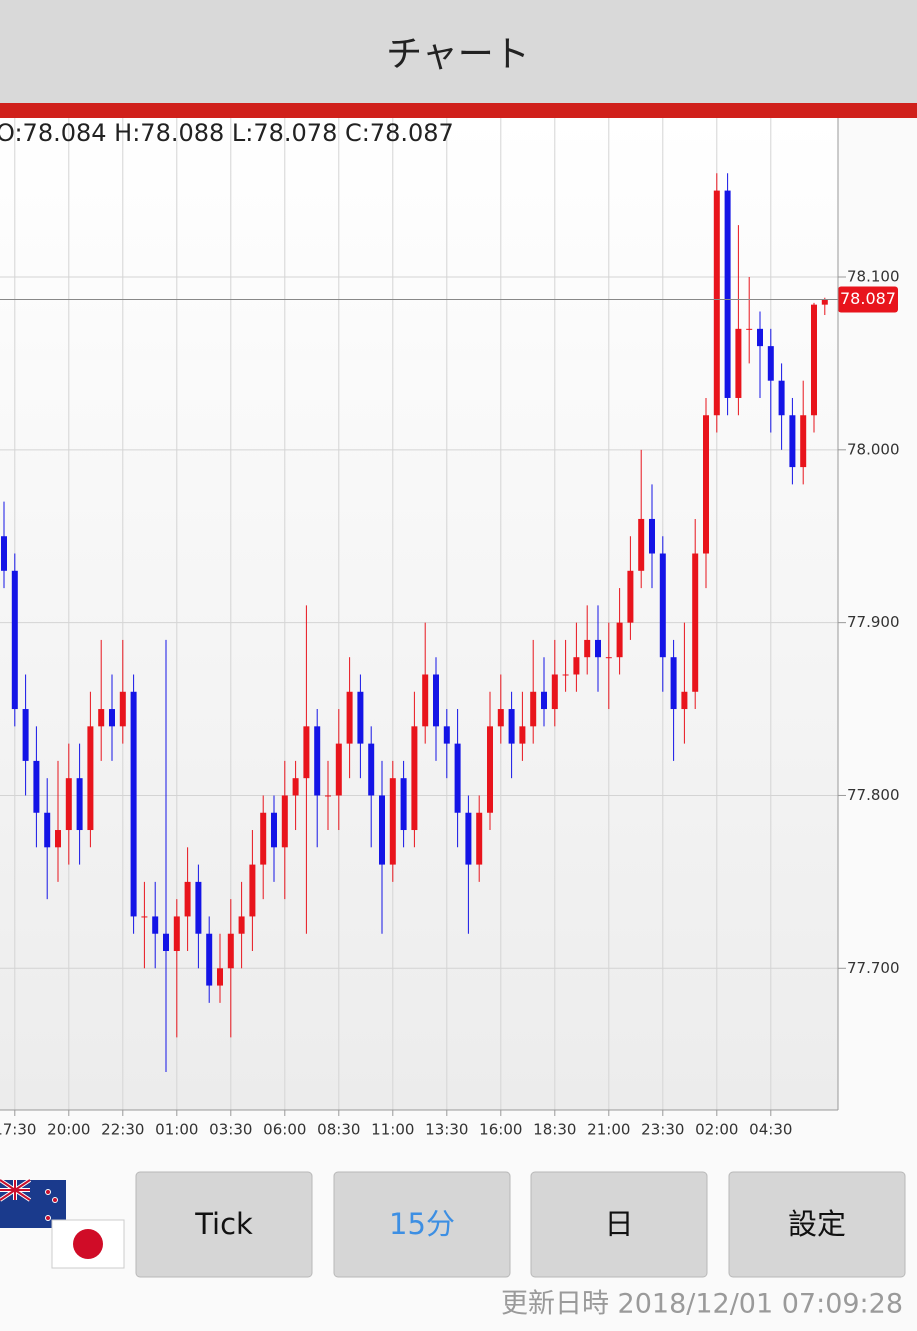 Image resolution: width=917 pixels, height=1331 pixels. Describe the element at coordinates (873, 622) in the screenshot. I see `y-tick-label: 77.900` at that location.